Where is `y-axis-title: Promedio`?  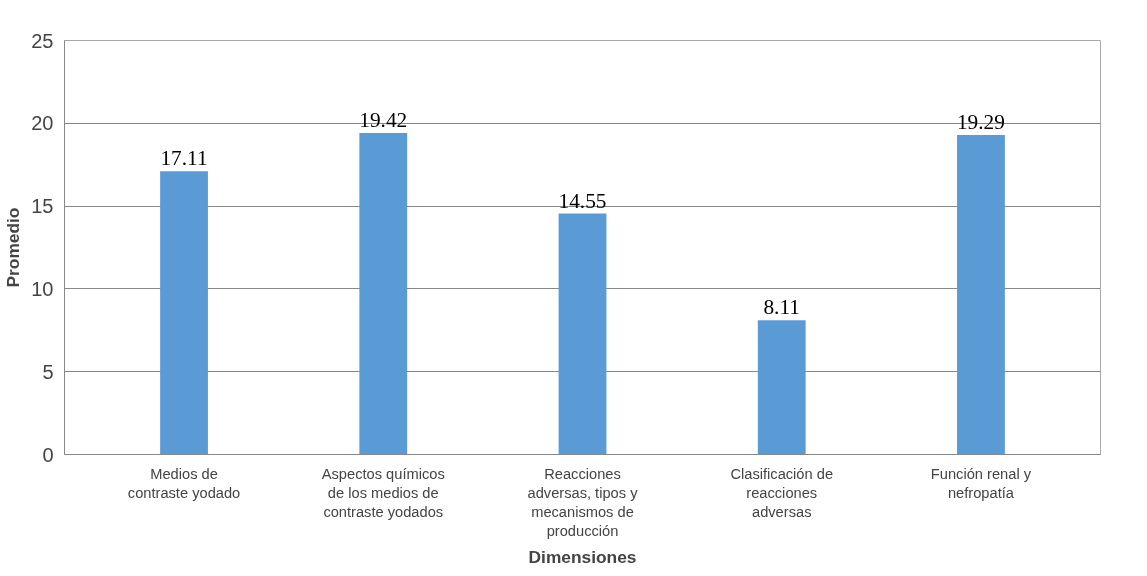
y-axis-title: Promedio is located at coordinates (13, 247).